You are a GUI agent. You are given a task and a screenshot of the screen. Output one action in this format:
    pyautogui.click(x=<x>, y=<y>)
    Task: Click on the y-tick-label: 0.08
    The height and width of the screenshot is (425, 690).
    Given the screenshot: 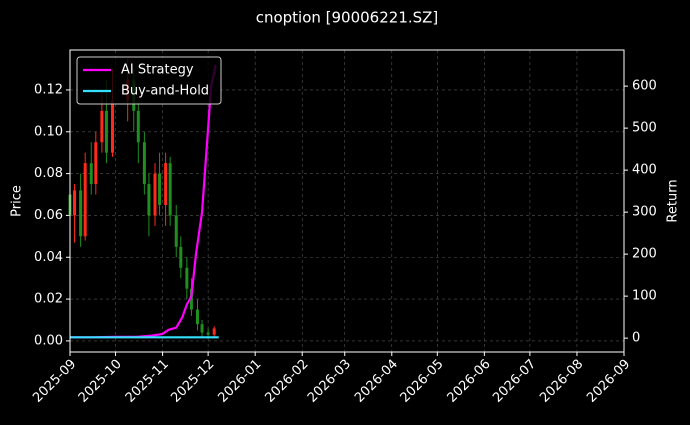 What is the action you would take?
    pyautogui.click(x=48, y=173)
    